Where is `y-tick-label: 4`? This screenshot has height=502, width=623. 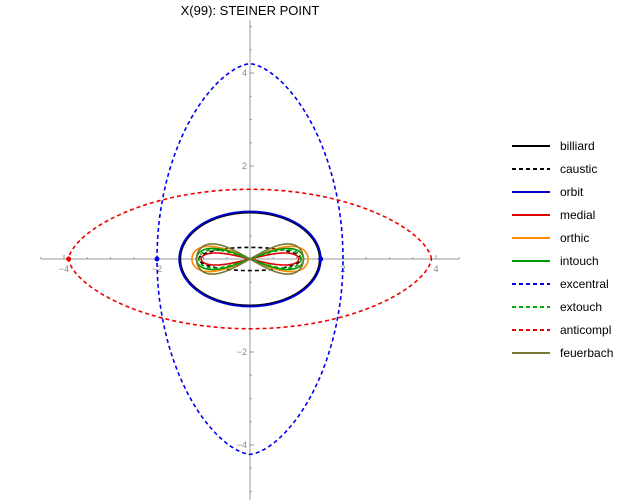
y-tick-label: 4 is located at coordinates (244, 73).